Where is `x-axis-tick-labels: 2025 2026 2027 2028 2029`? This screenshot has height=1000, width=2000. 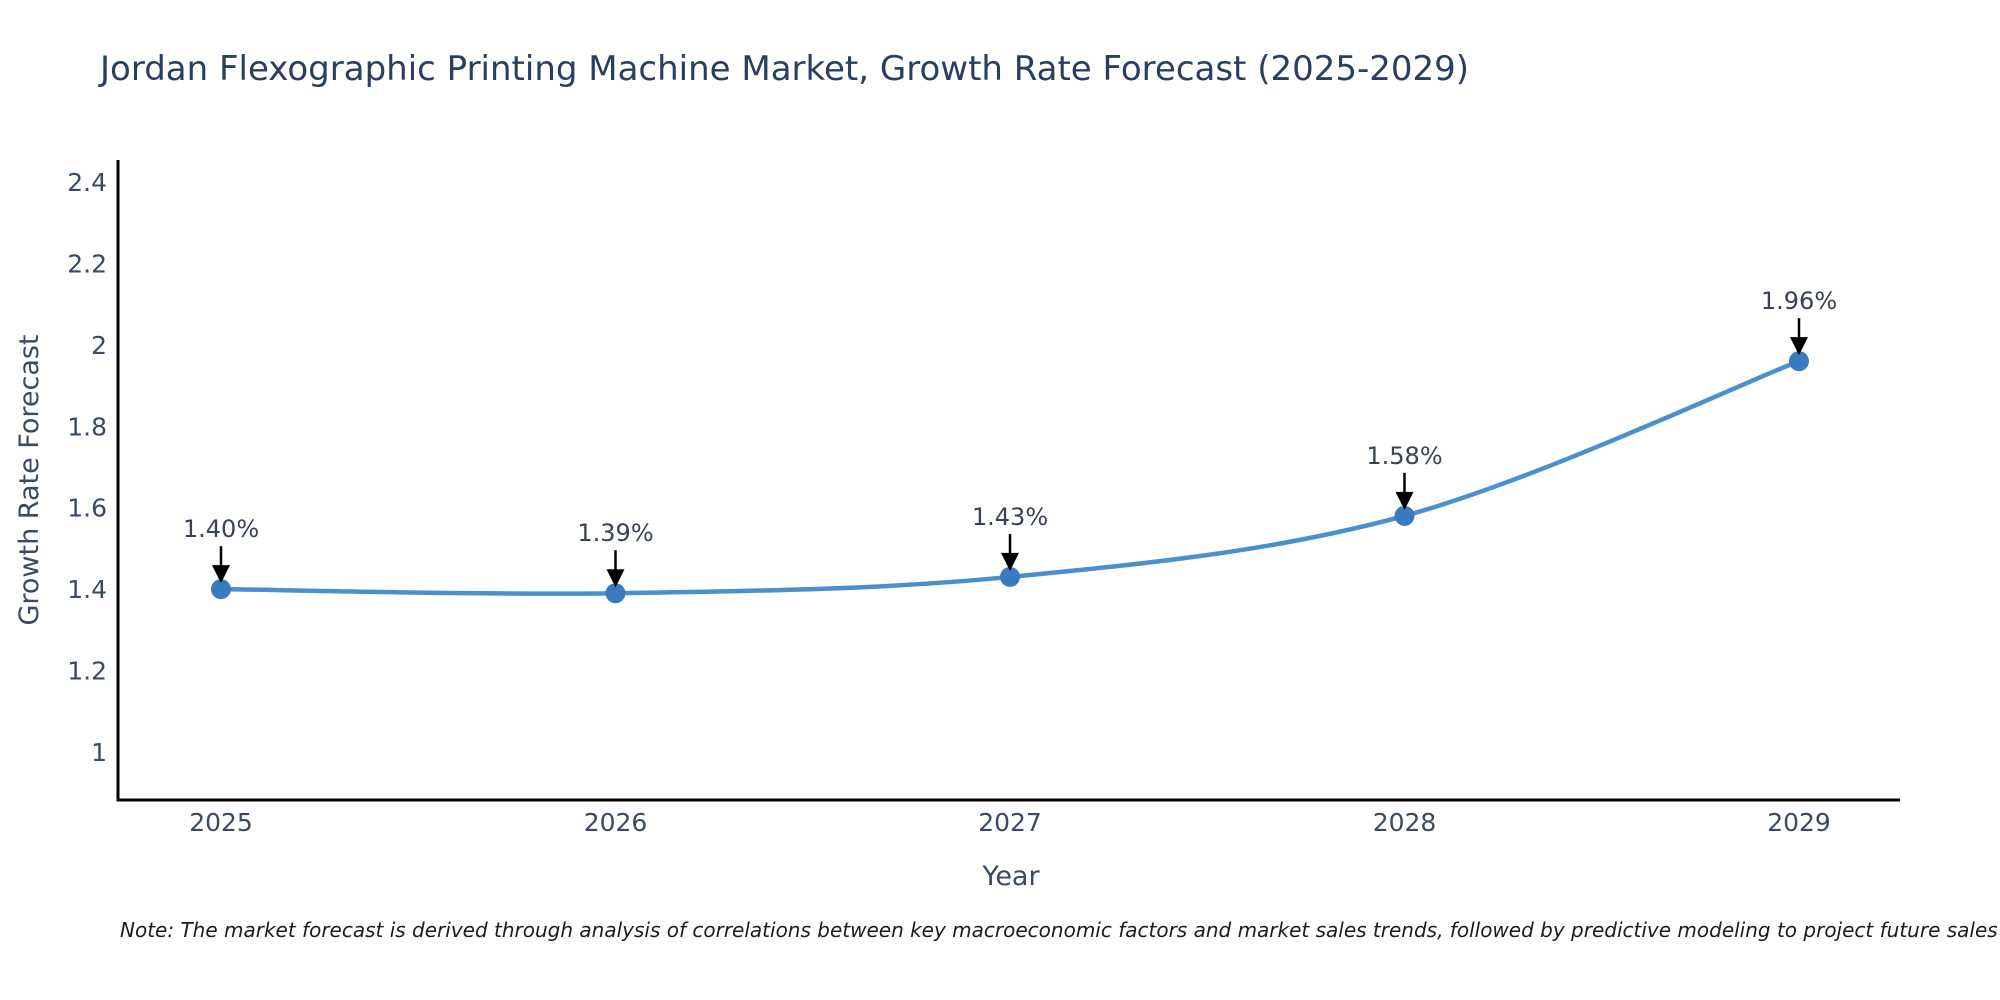
x-axis-tick-labels: 2025 2026 2027 2028 2029 is located at coordinates (1010, 822).